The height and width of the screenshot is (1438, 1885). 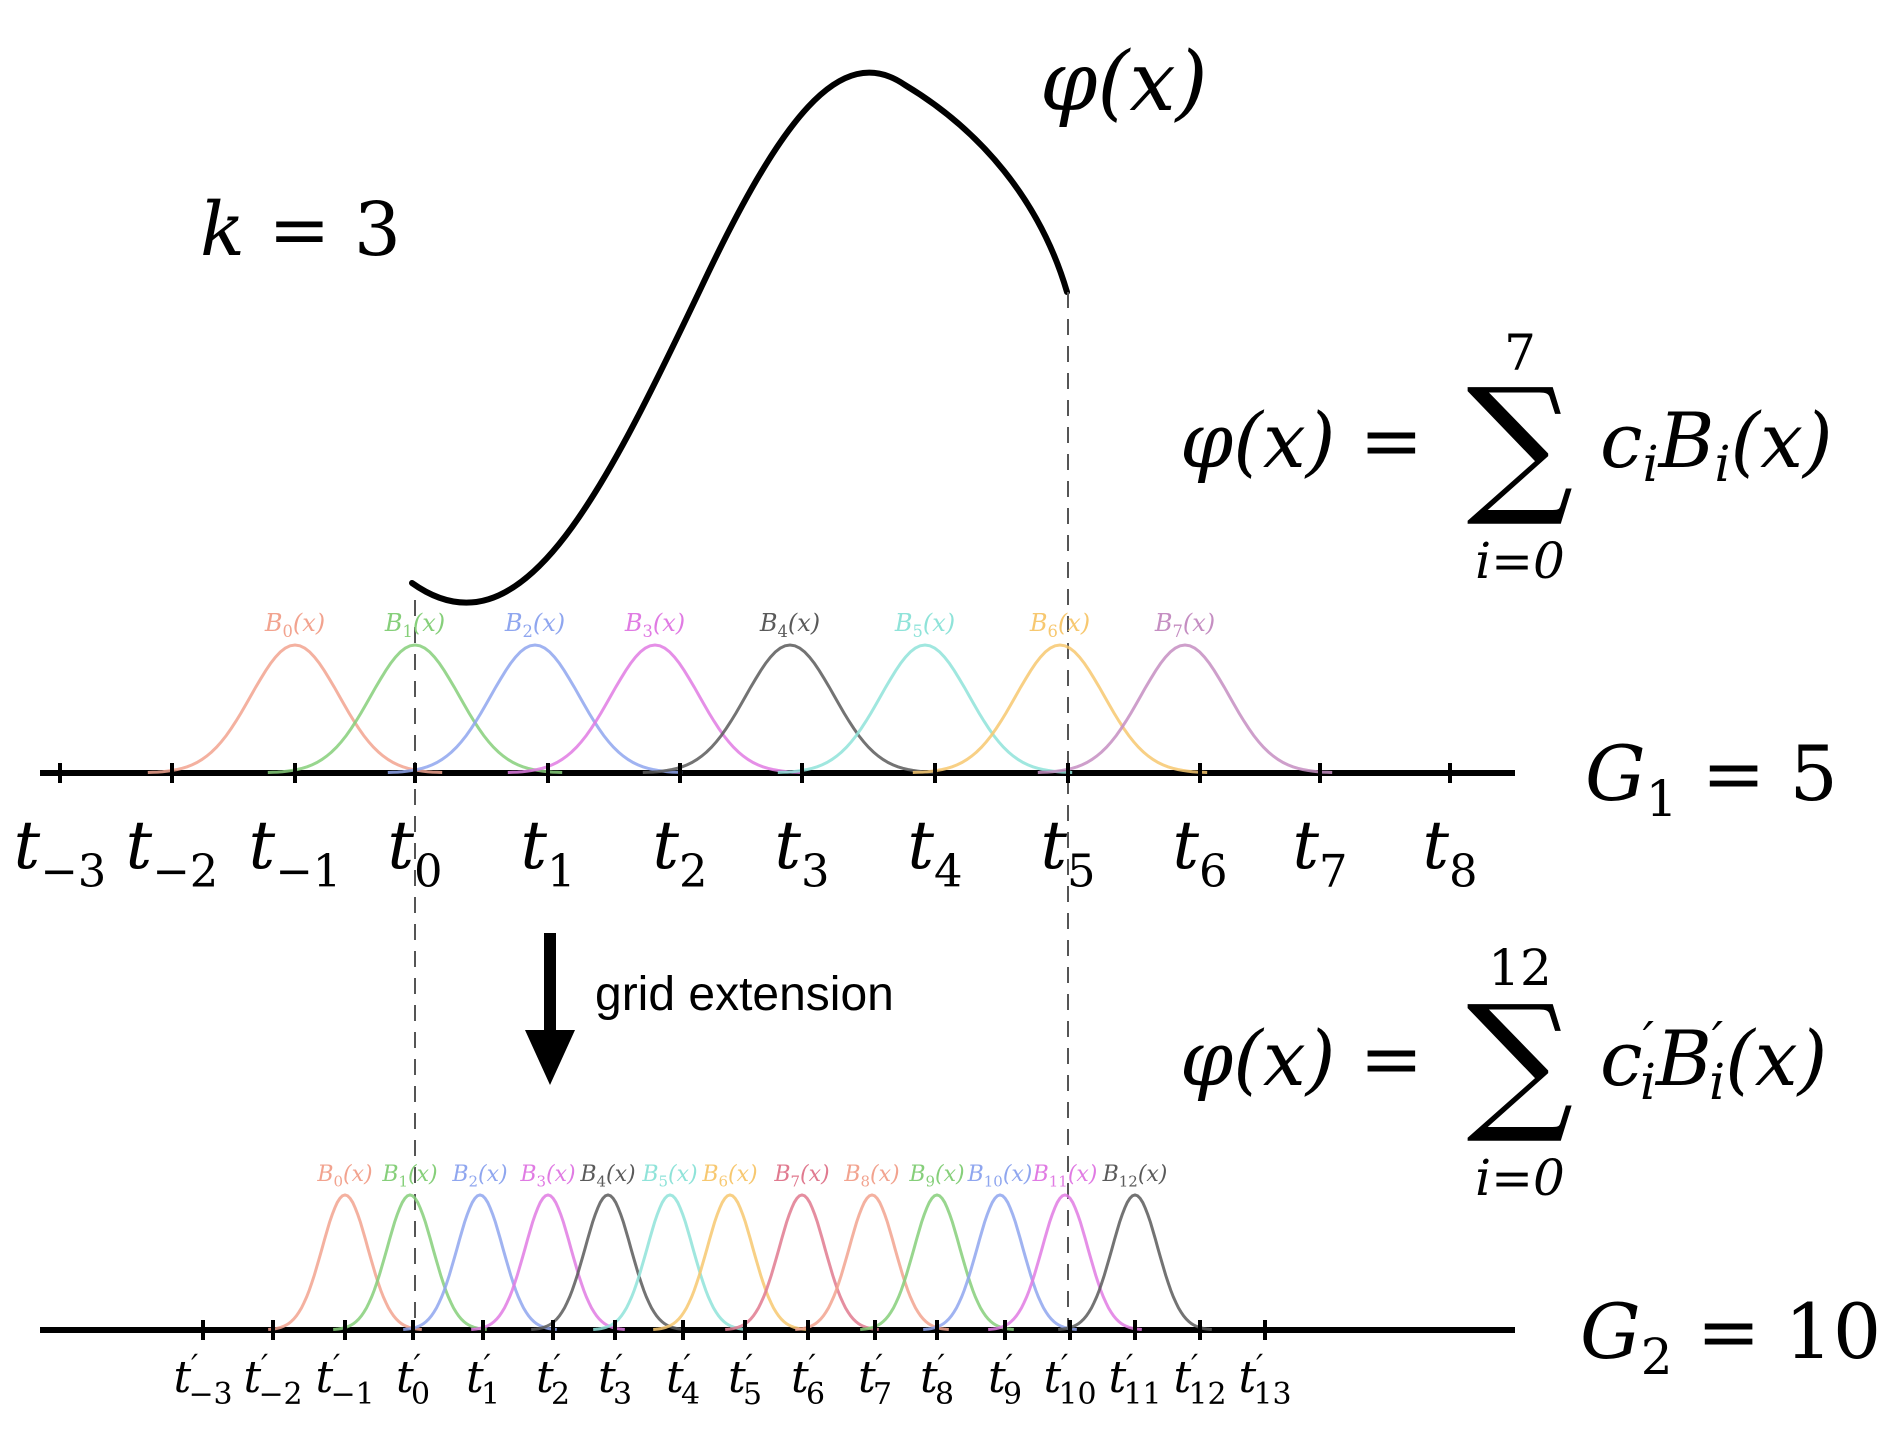 What do you see at coordinates (1069, 1380) in the screenshot?
I see `knot-label: t′ 10` at bounding box center [1069, 1380].